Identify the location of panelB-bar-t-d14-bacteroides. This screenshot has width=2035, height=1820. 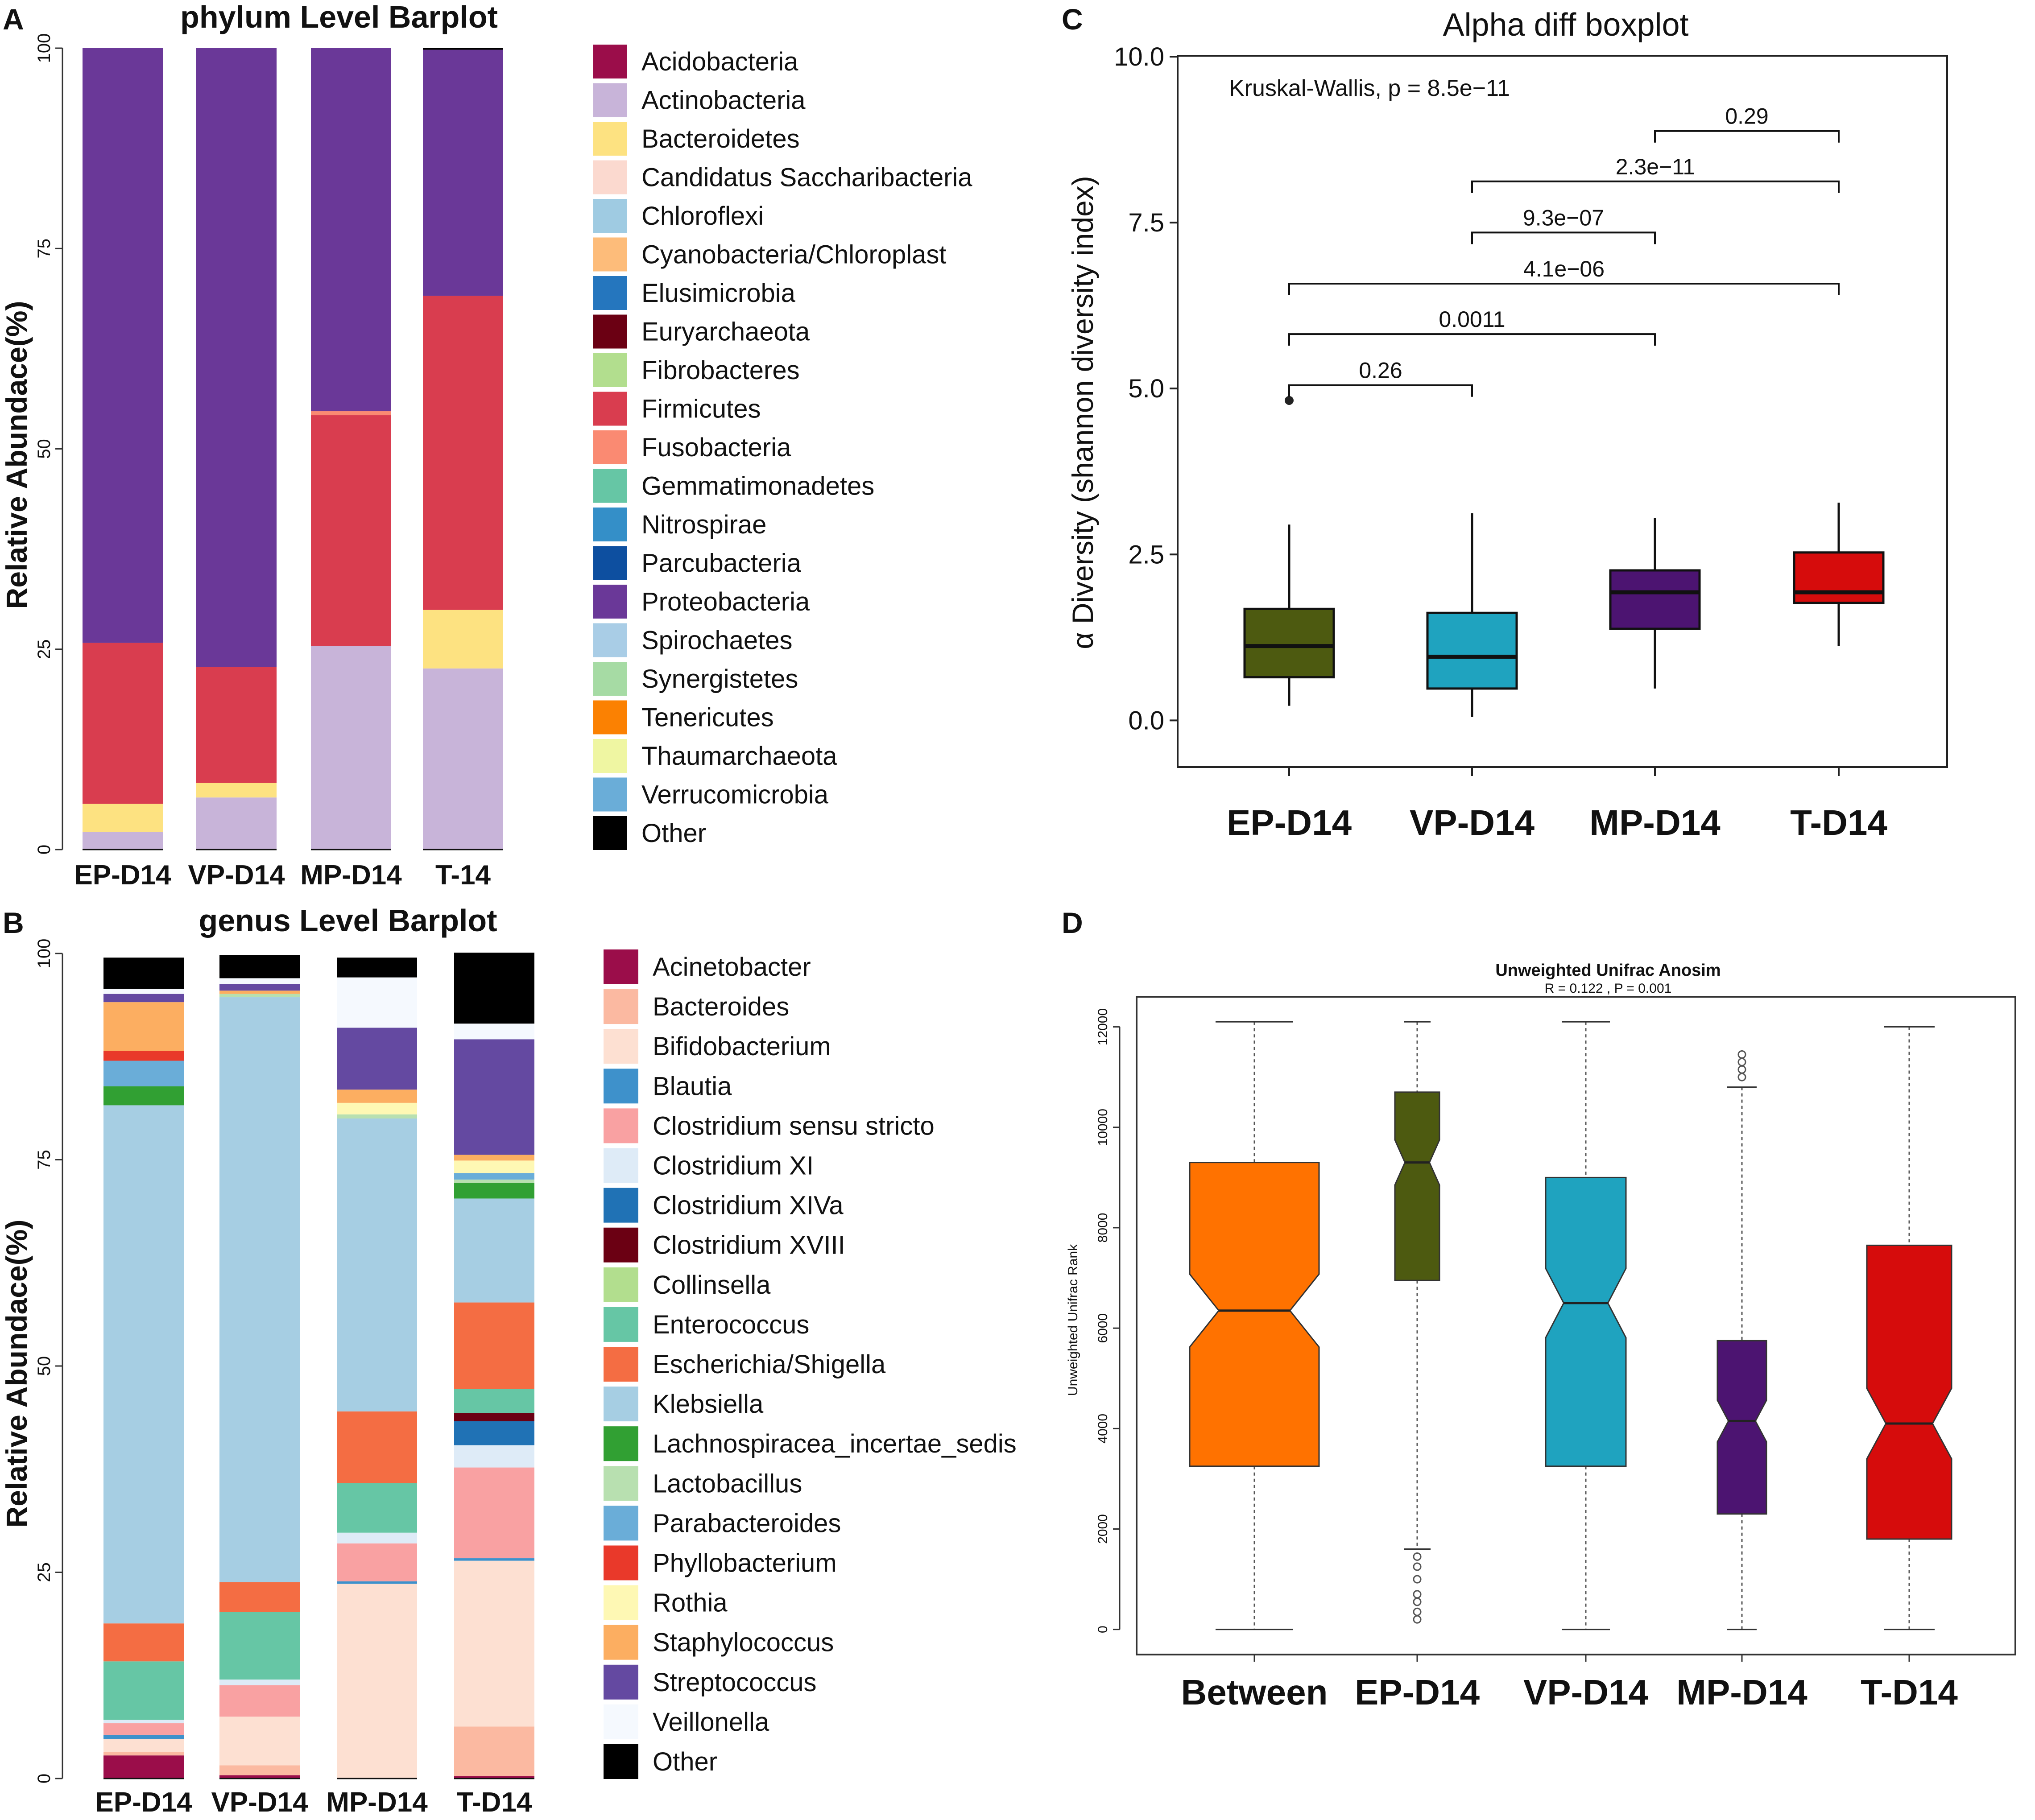
(494, 1751).